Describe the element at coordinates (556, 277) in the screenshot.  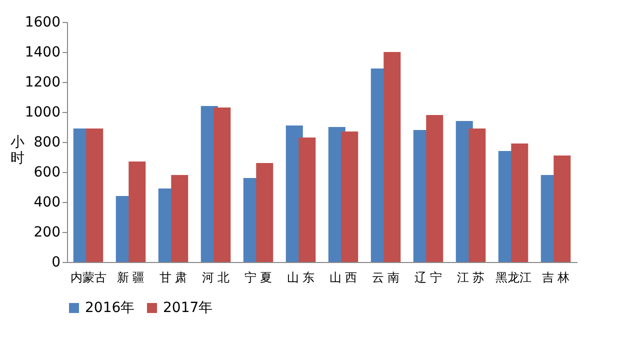
I see `x-tick-label: 吉 林` at that location.